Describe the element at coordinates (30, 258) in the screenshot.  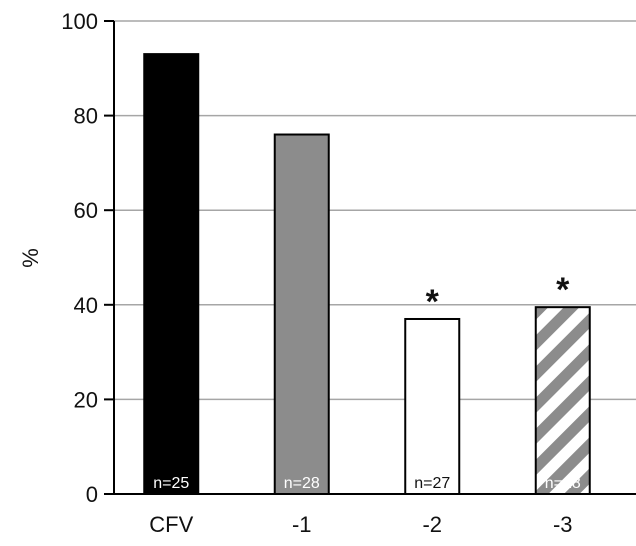
I see `y-axis-label: %` at that location.